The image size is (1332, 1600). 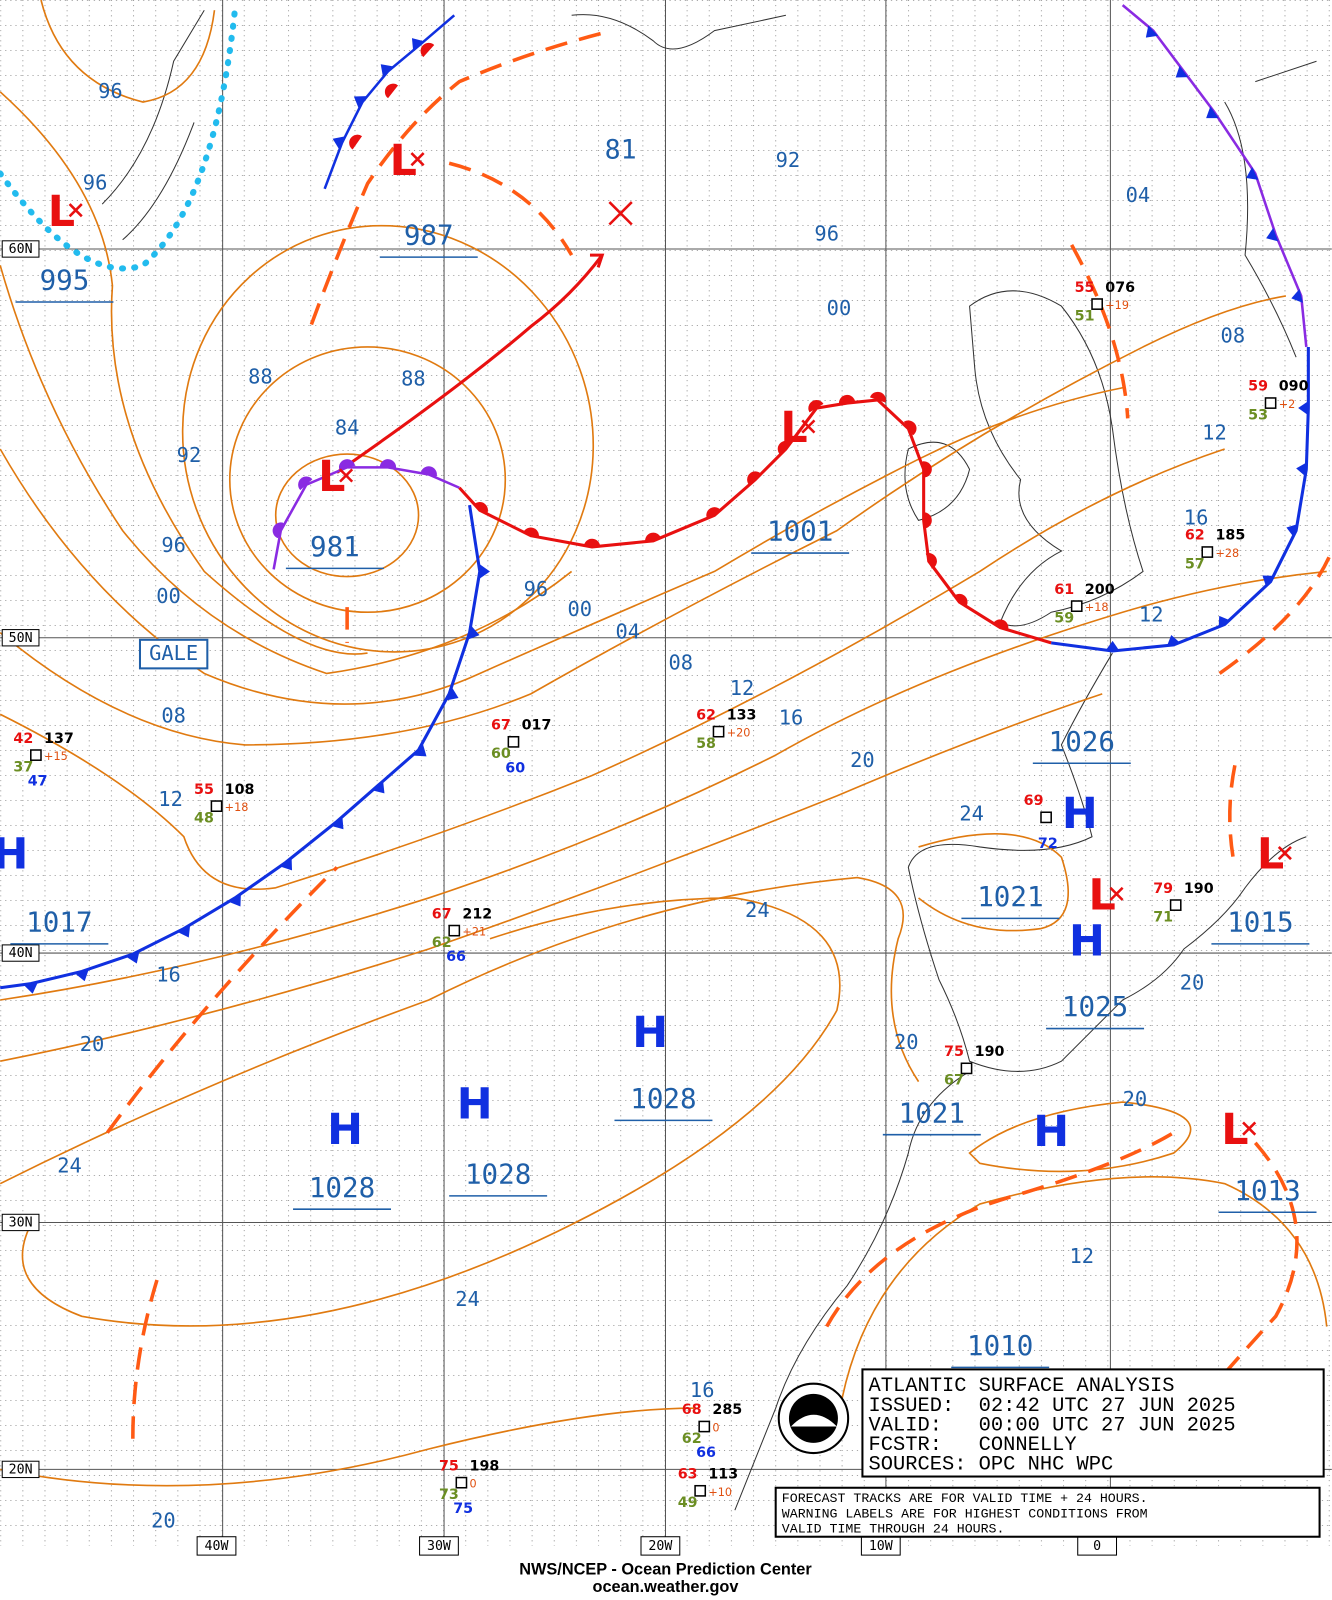 What do you see at coordinates (237, 807) in the screenshot?
I see `station-tendency: +18` at bounding box center [237, 807].